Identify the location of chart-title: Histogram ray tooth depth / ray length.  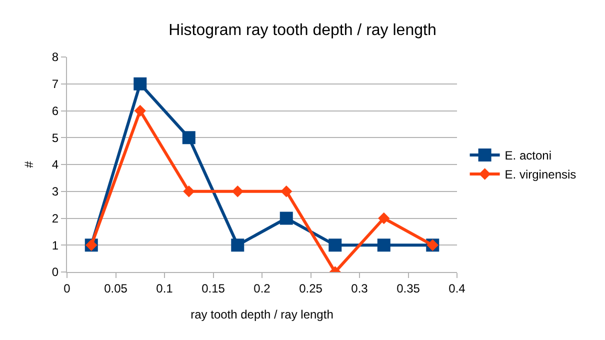
(302, 30).